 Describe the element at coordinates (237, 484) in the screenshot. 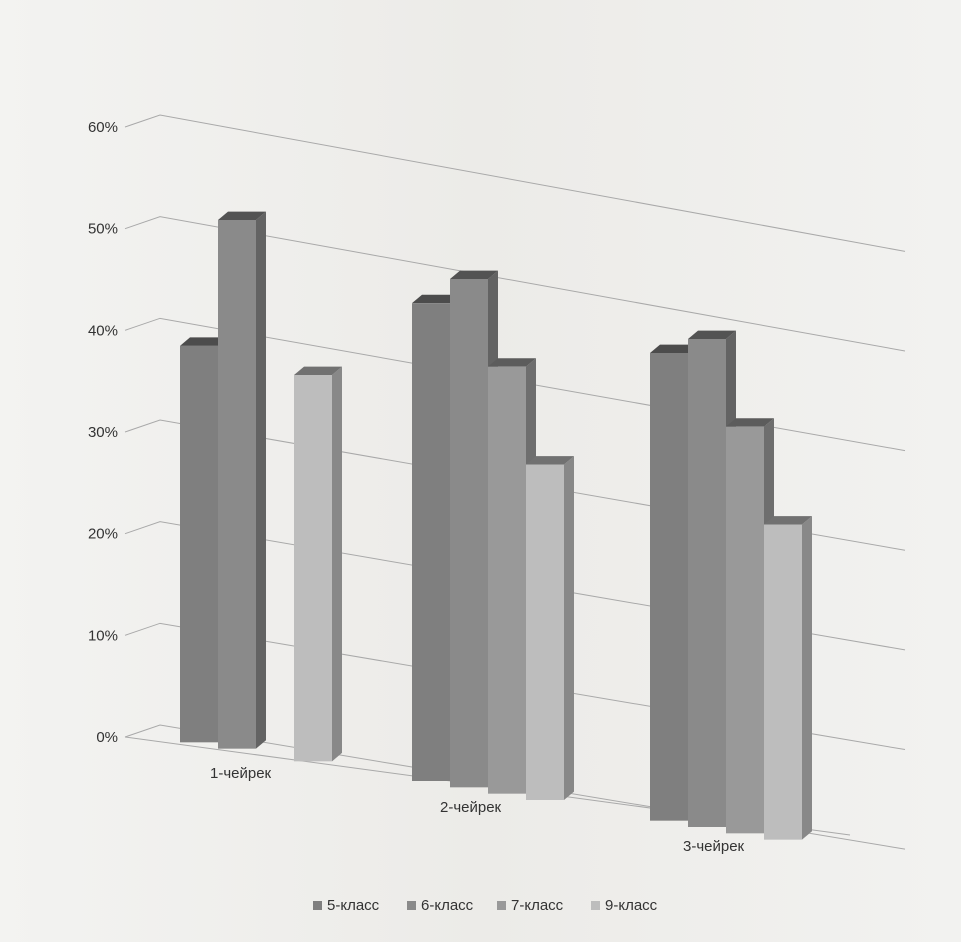

I see `bar-6-класс-1-чейрек` at that location.